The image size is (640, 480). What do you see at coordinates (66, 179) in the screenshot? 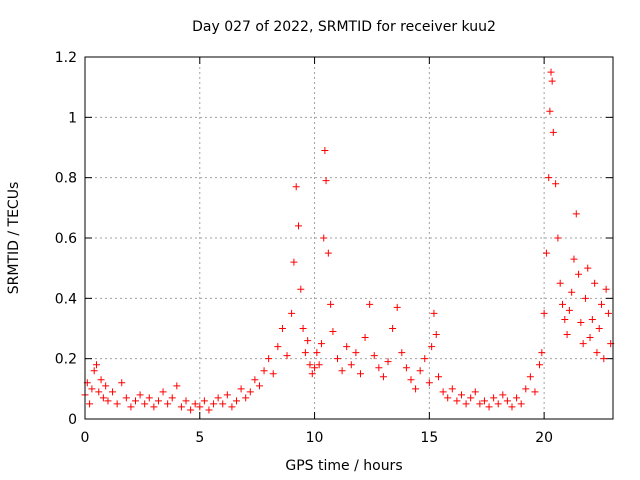
I see `y-tick-label: 0.8` at bounding box center [66, 179].